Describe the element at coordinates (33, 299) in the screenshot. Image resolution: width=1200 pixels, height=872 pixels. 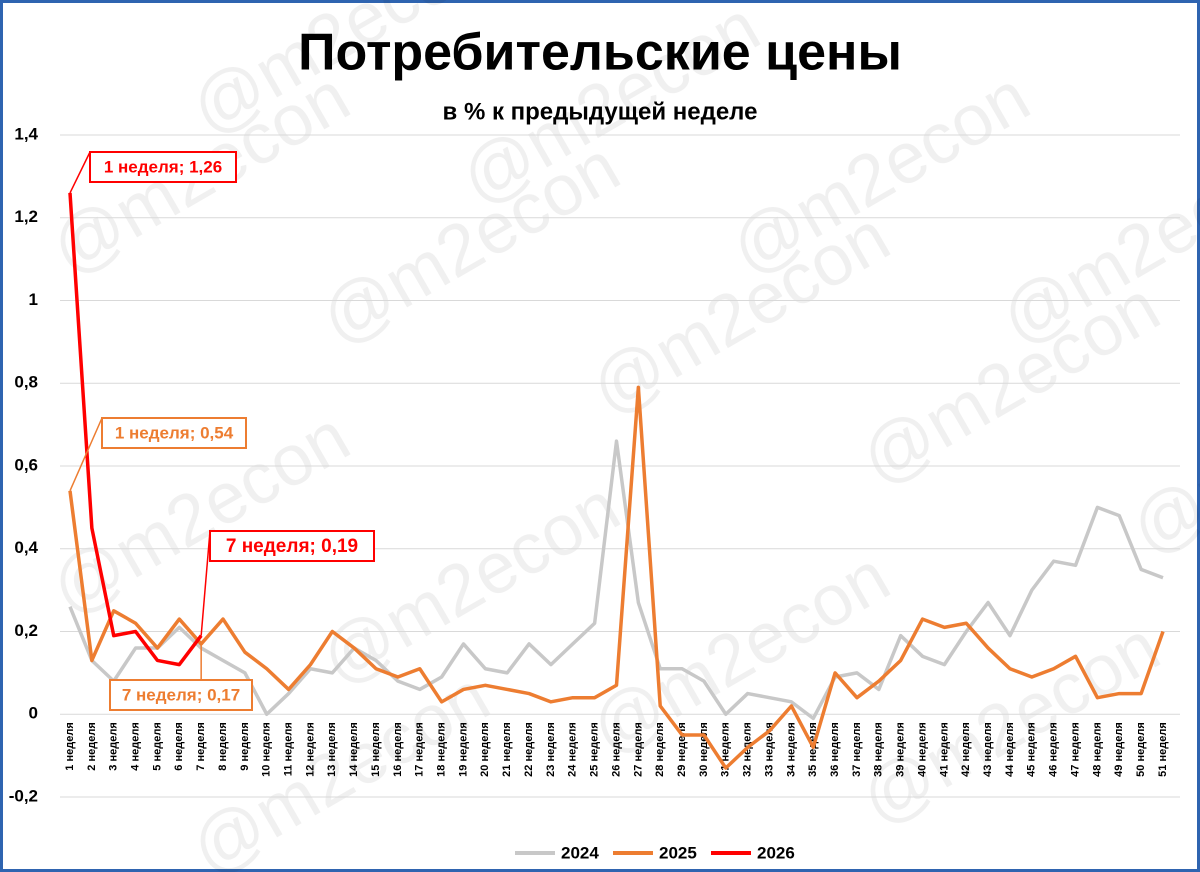
I see `y-tick-label: 1` at that location.